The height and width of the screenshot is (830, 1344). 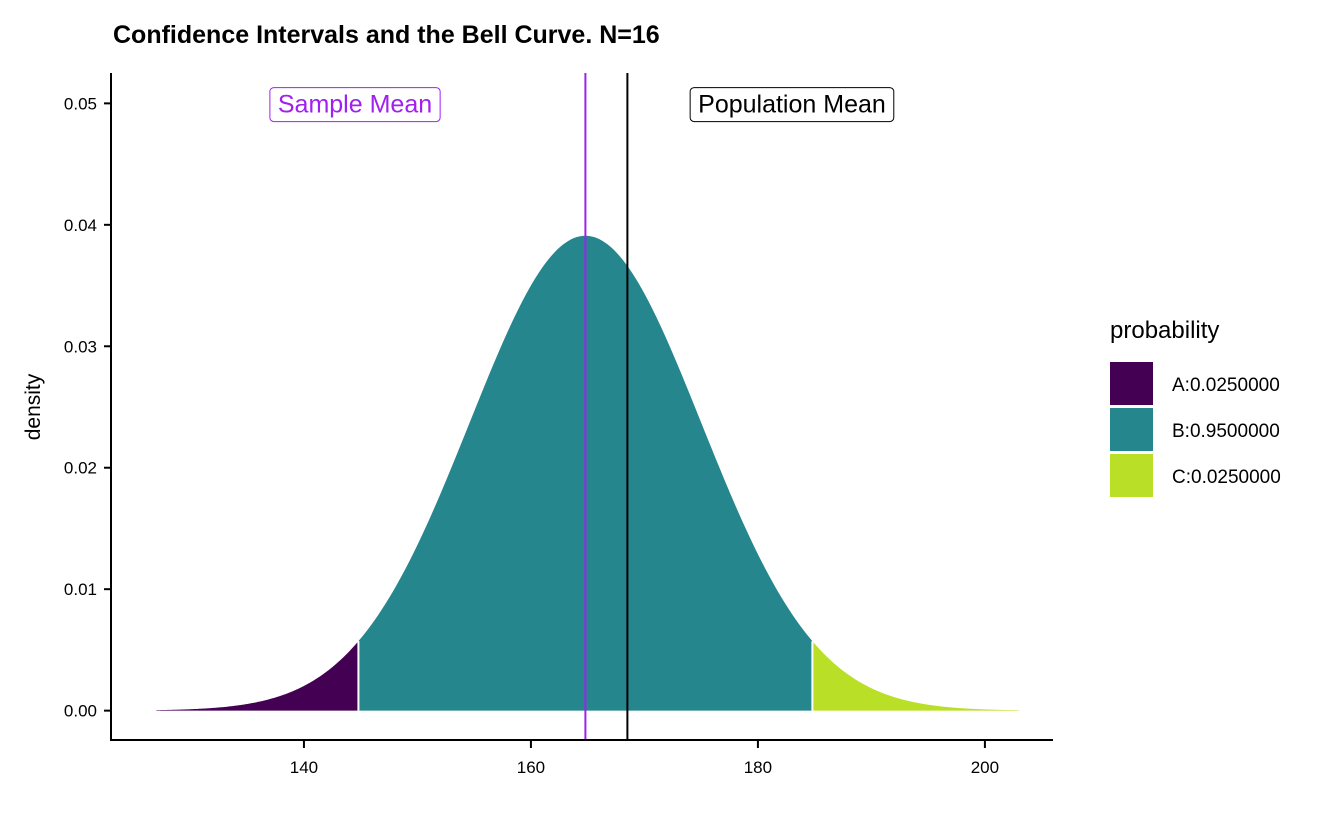 I want to click on legend-items: A:0.0250000 B:0.9500000 C:0.0250000, so click(x=1195, y=429).